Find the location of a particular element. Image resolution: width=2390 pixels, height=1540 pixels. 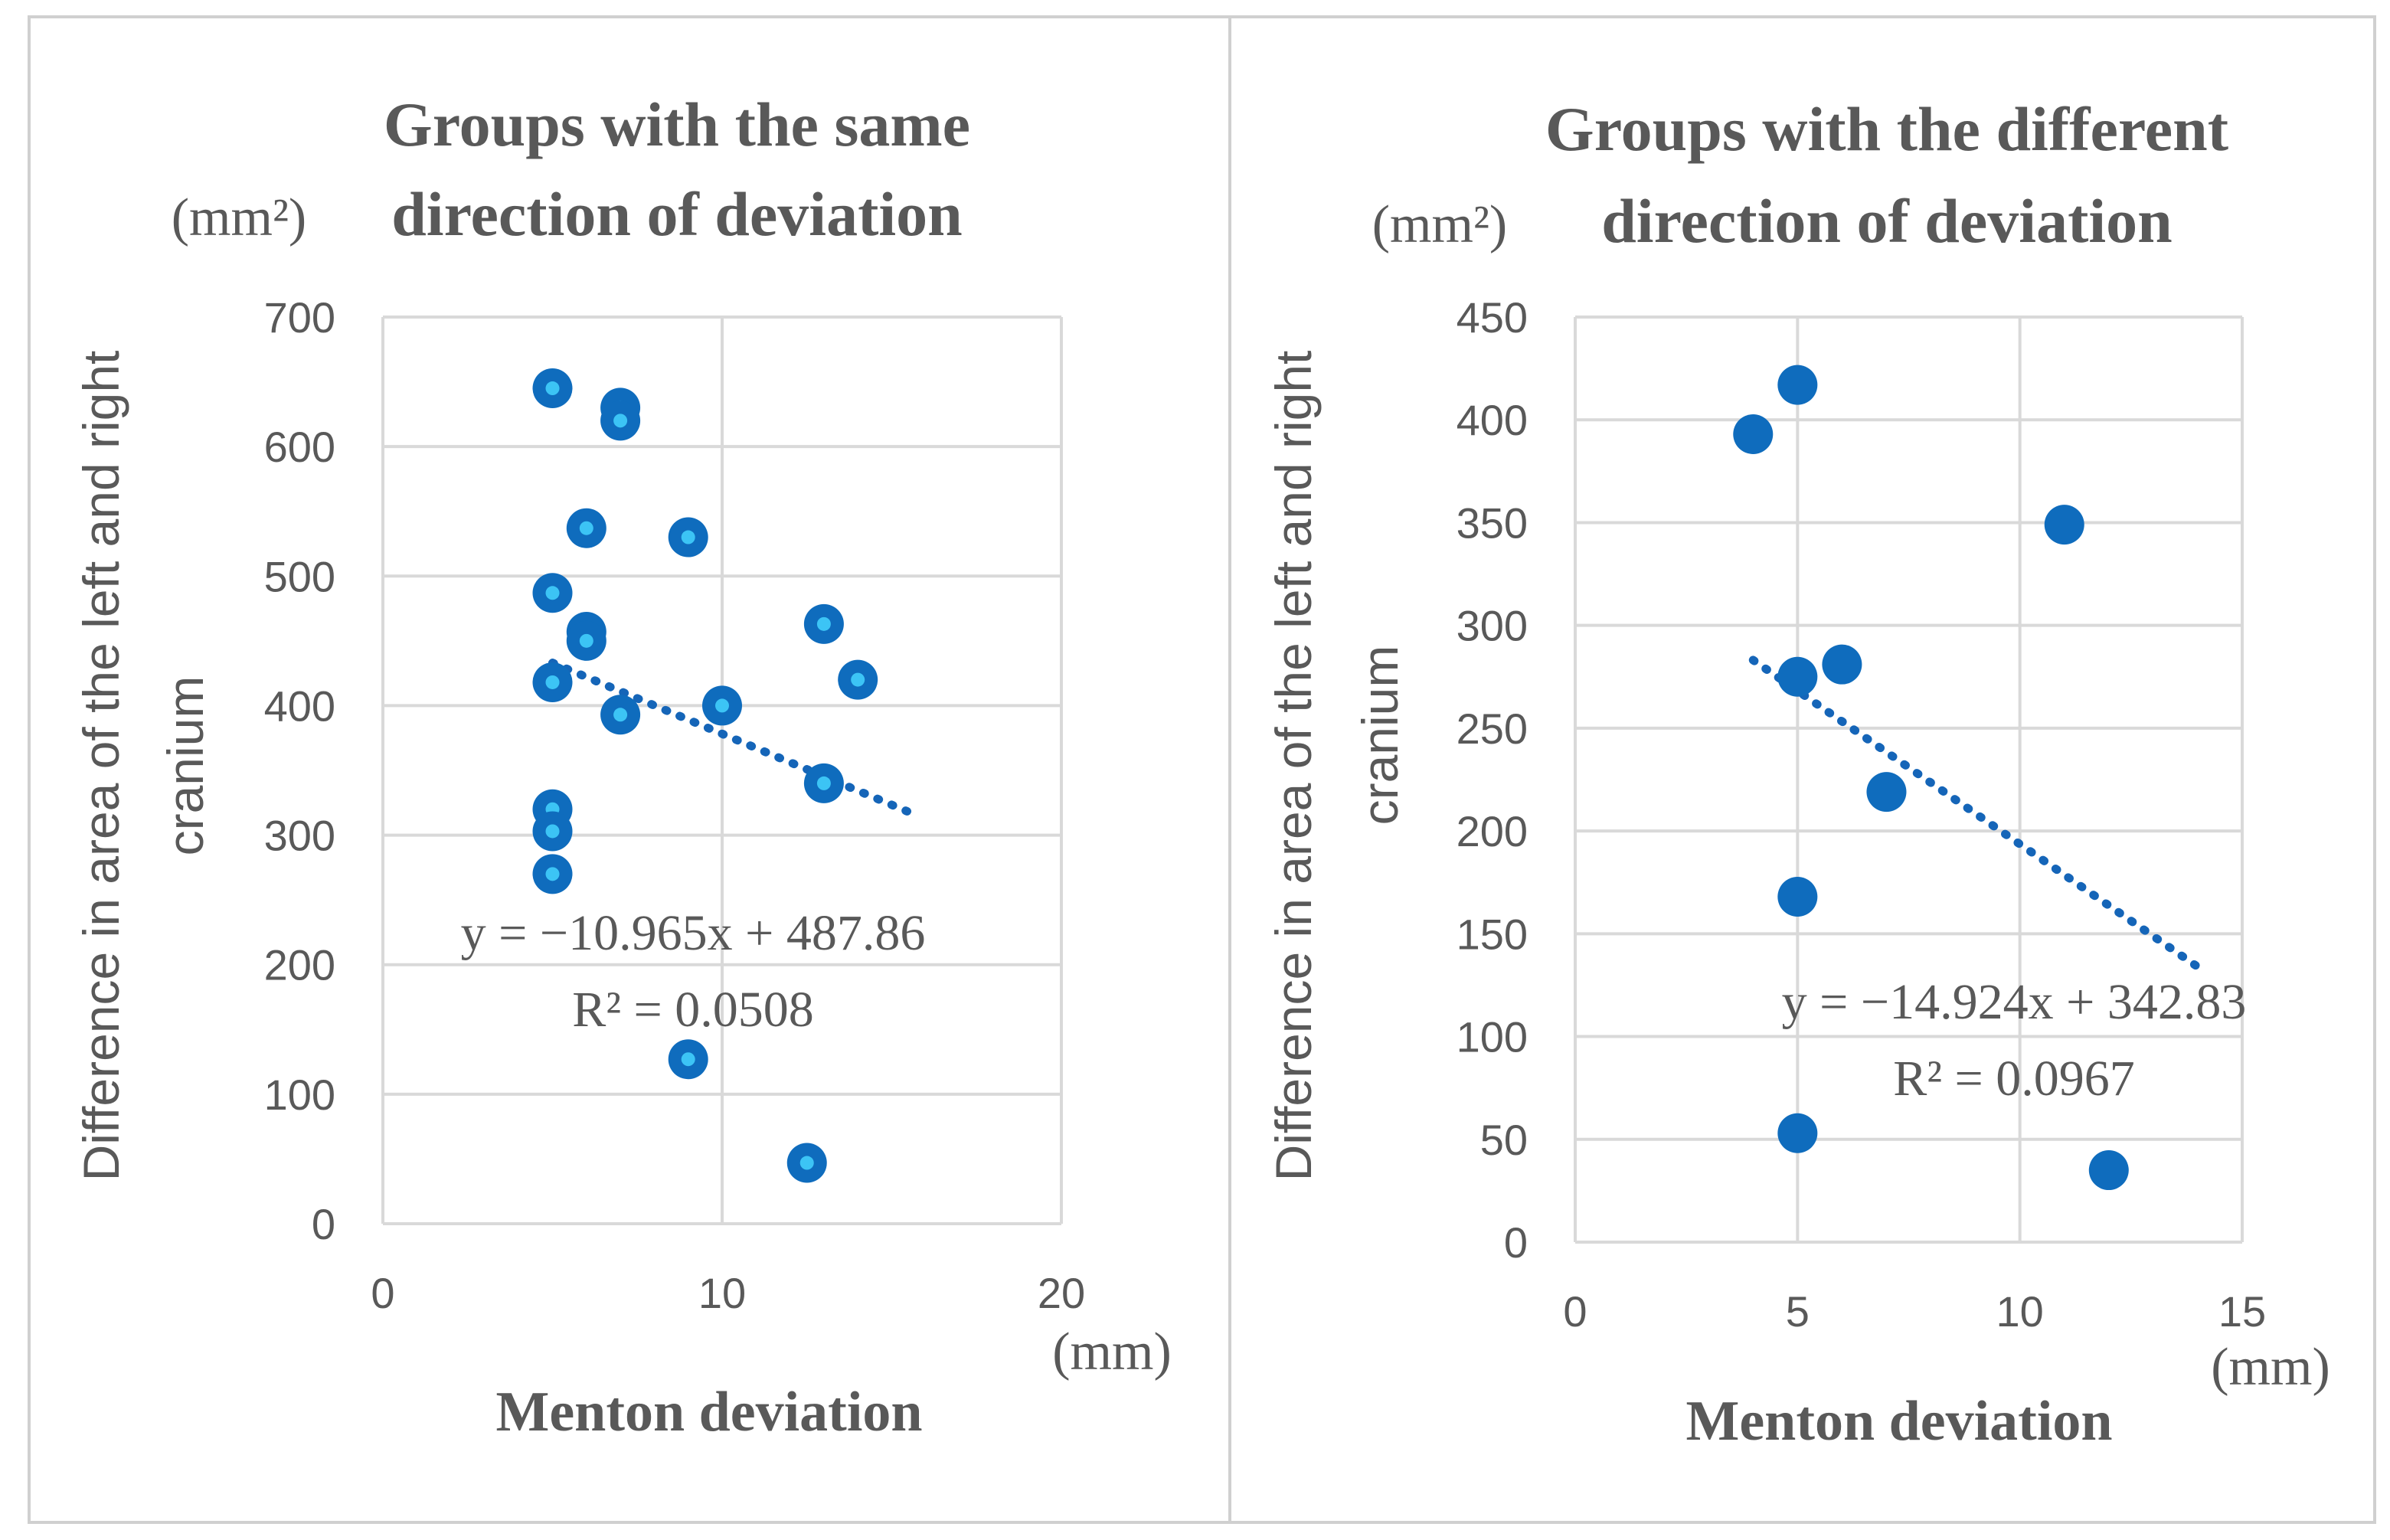

y-tick-label: 150 is located at coordinates (1492, 934).